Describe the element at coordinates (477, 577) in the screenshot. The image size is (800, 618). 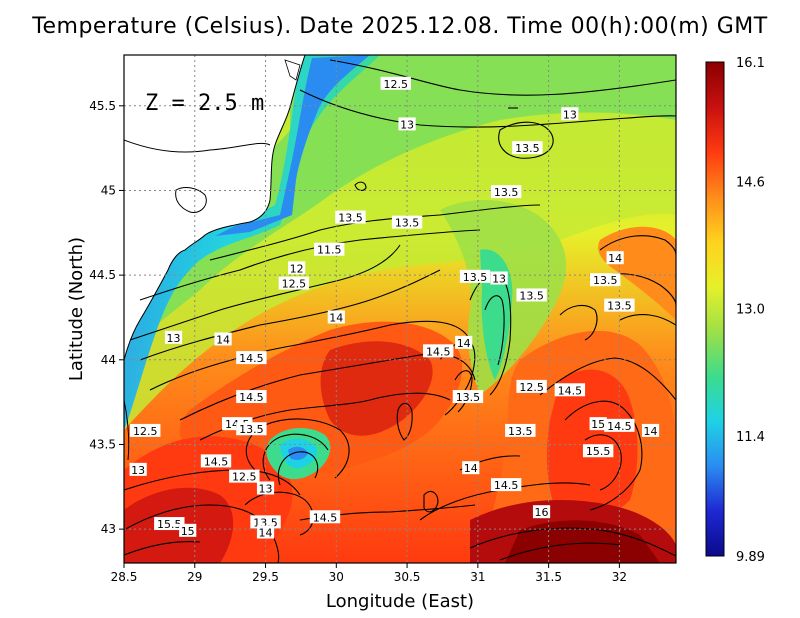
I see `x-tick-label: 31` at that location.